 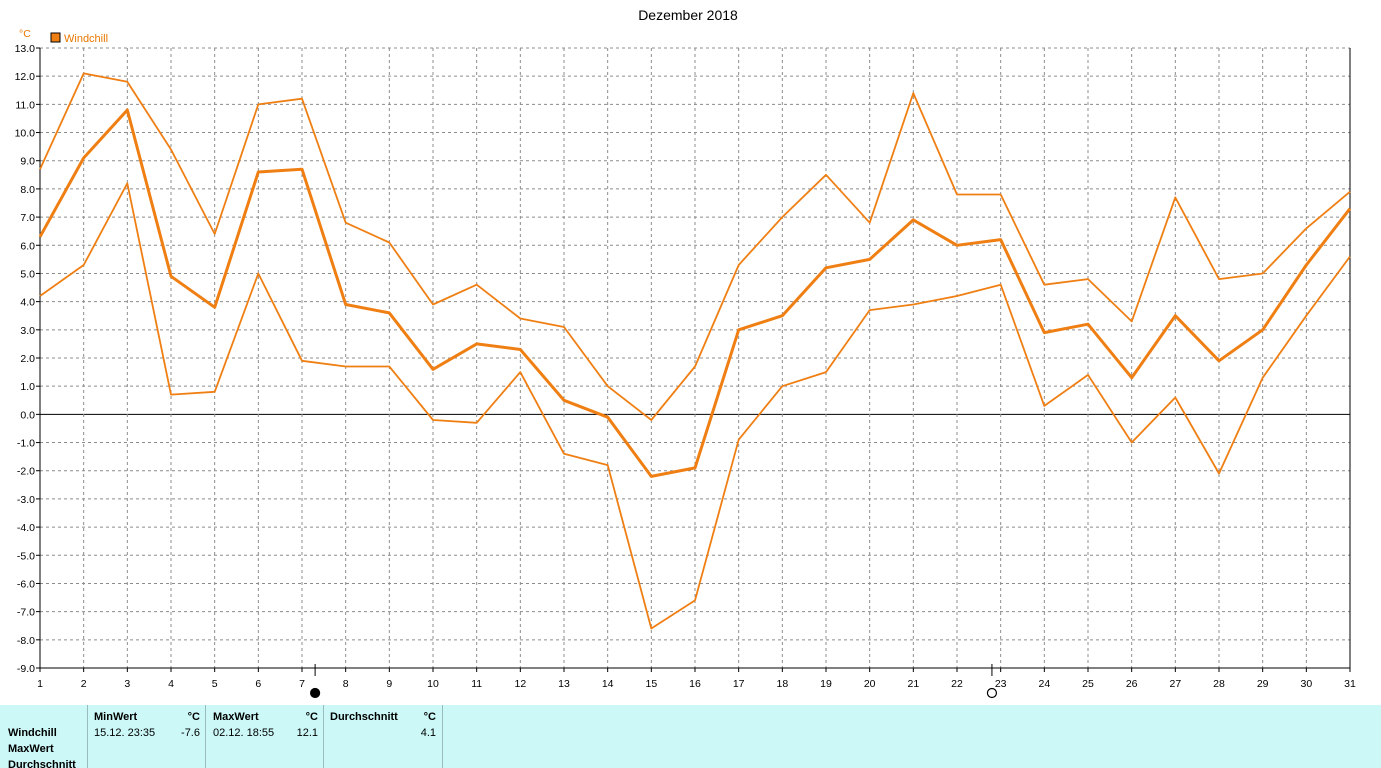 I want to click on x-tick-label: 14, so click(x=608, y=684).